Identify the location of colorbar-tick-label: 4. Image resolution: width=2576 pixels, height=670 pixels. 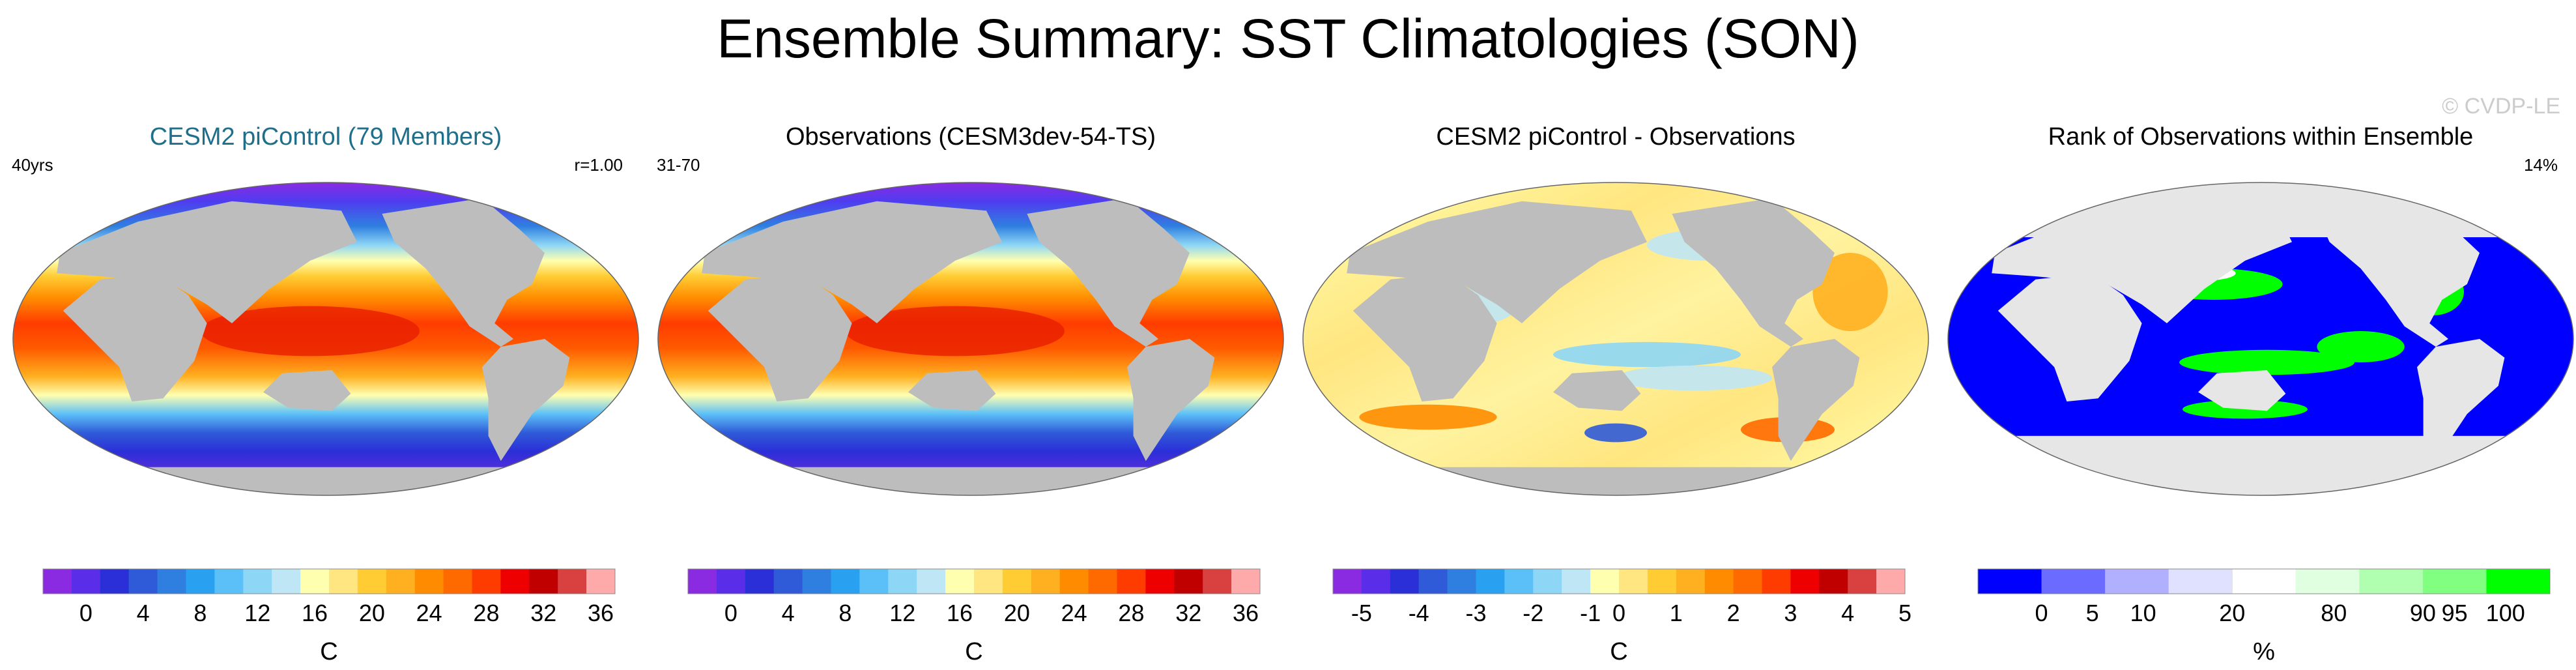
(788, 613).